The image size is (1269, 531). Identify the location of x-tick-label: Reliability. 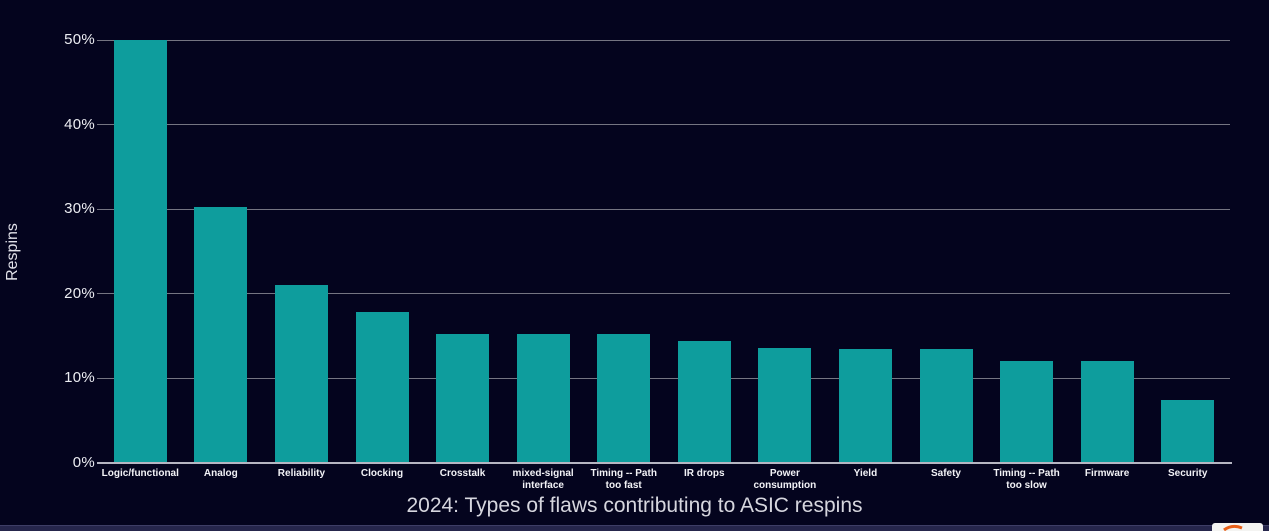
(301, 473).